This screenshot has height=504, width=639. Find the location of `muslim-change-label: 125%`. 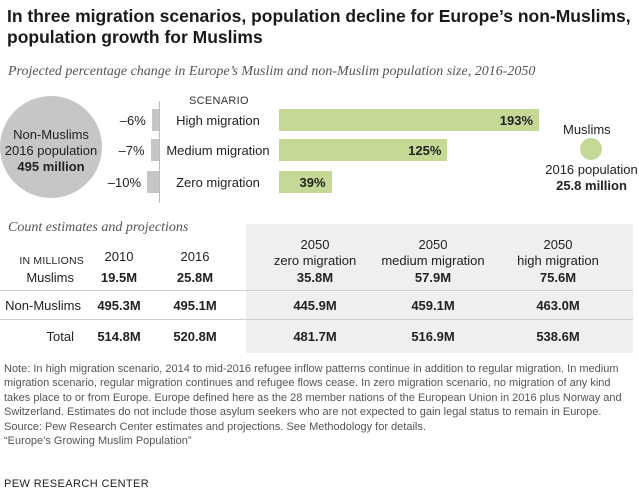

muslim-change-label: 125% is located at coordinates (425, 150).